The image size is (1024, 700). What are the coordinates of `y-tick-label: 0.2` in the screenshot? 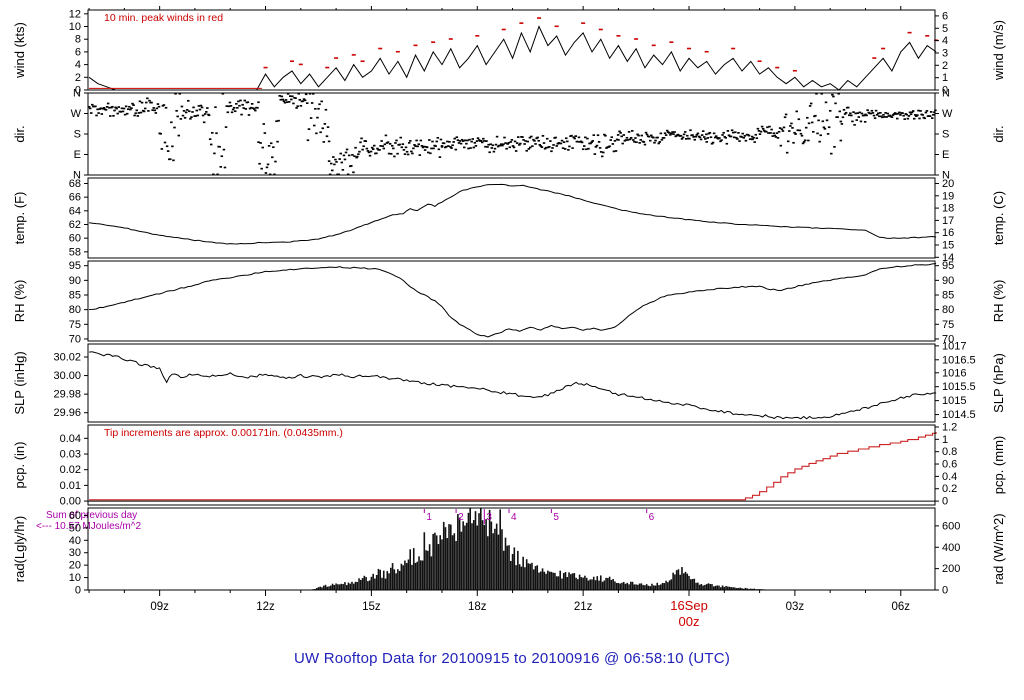 It's located at (949, 489).